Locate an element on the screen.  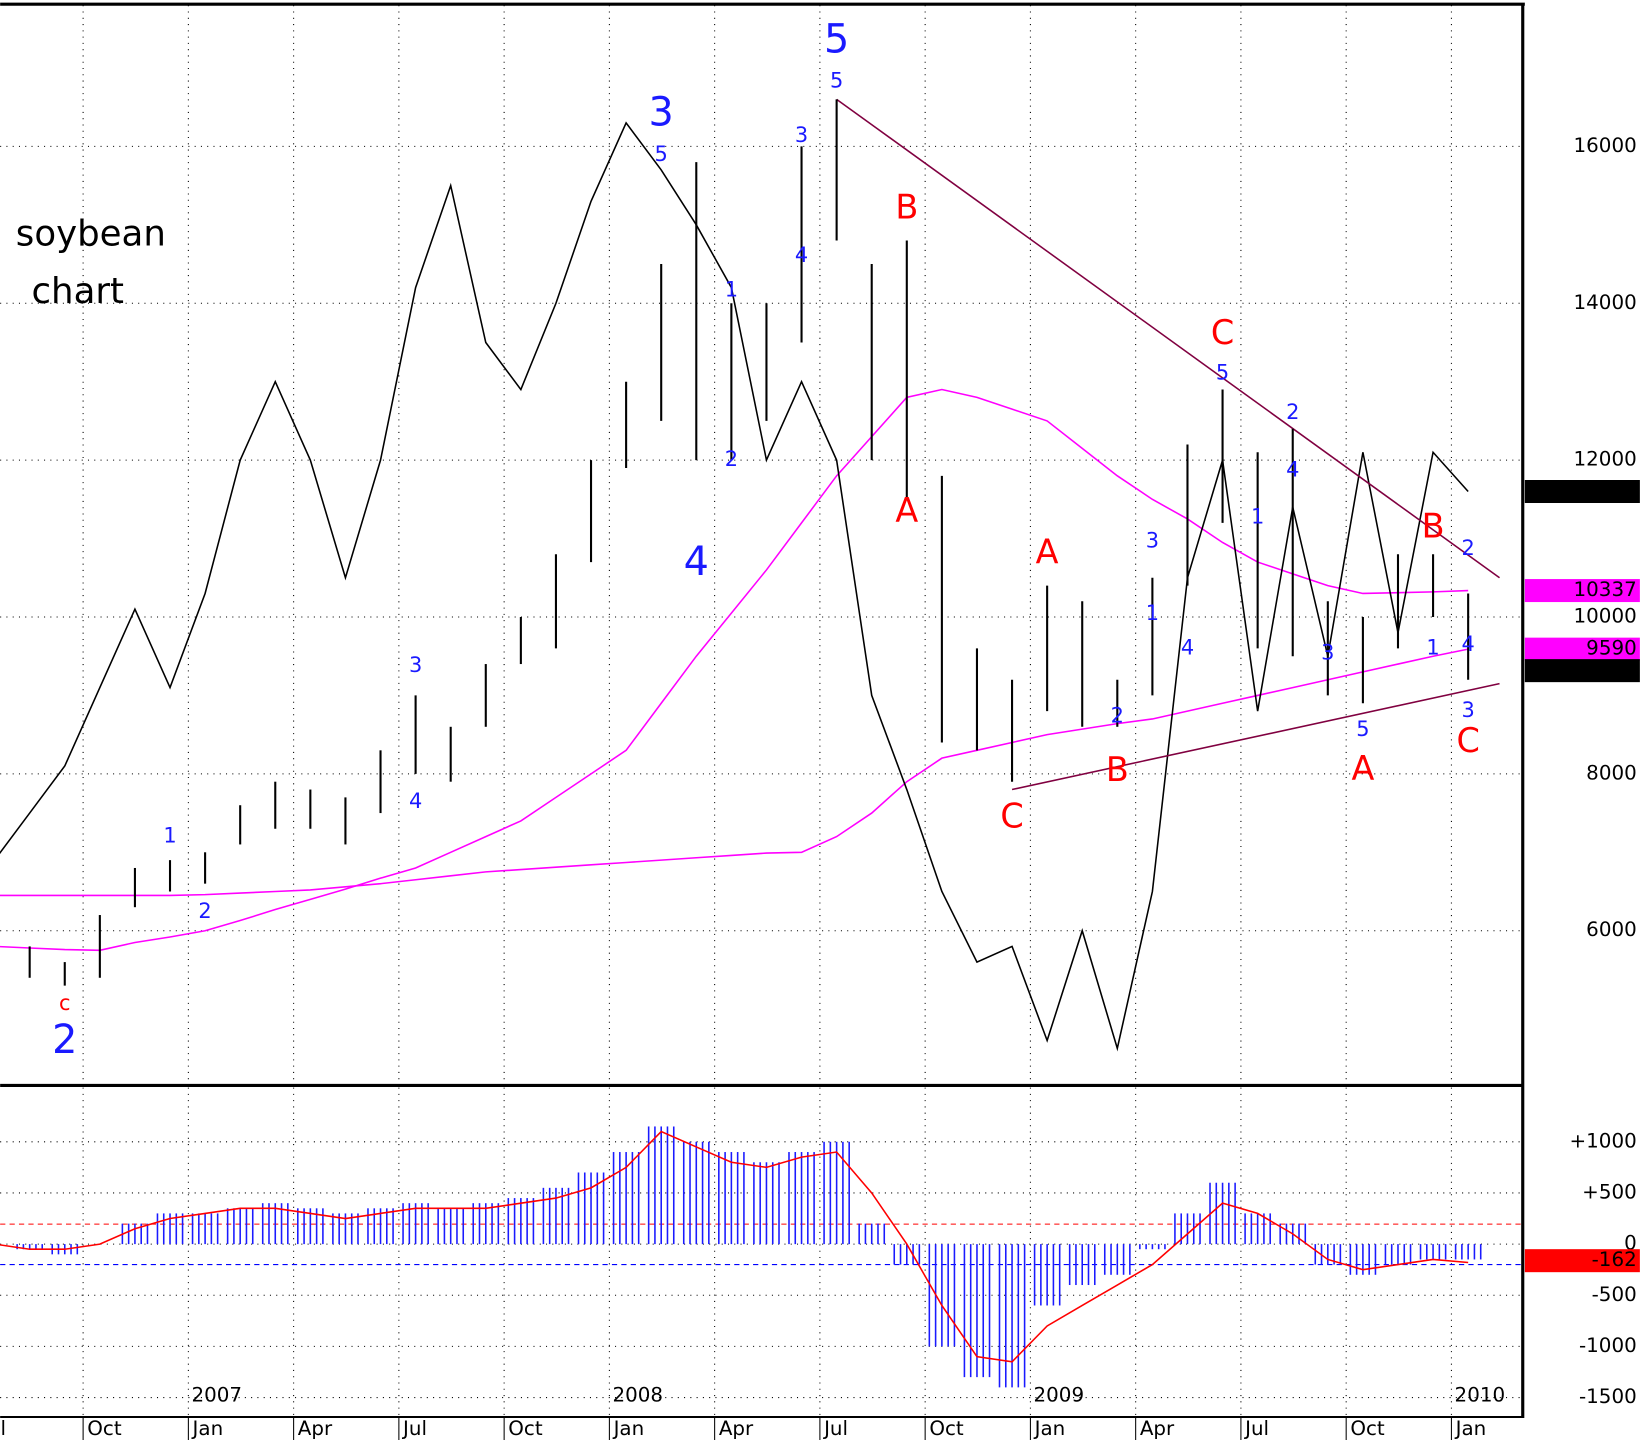
year-label: 2009 is located at coordinates (1059, 1395).